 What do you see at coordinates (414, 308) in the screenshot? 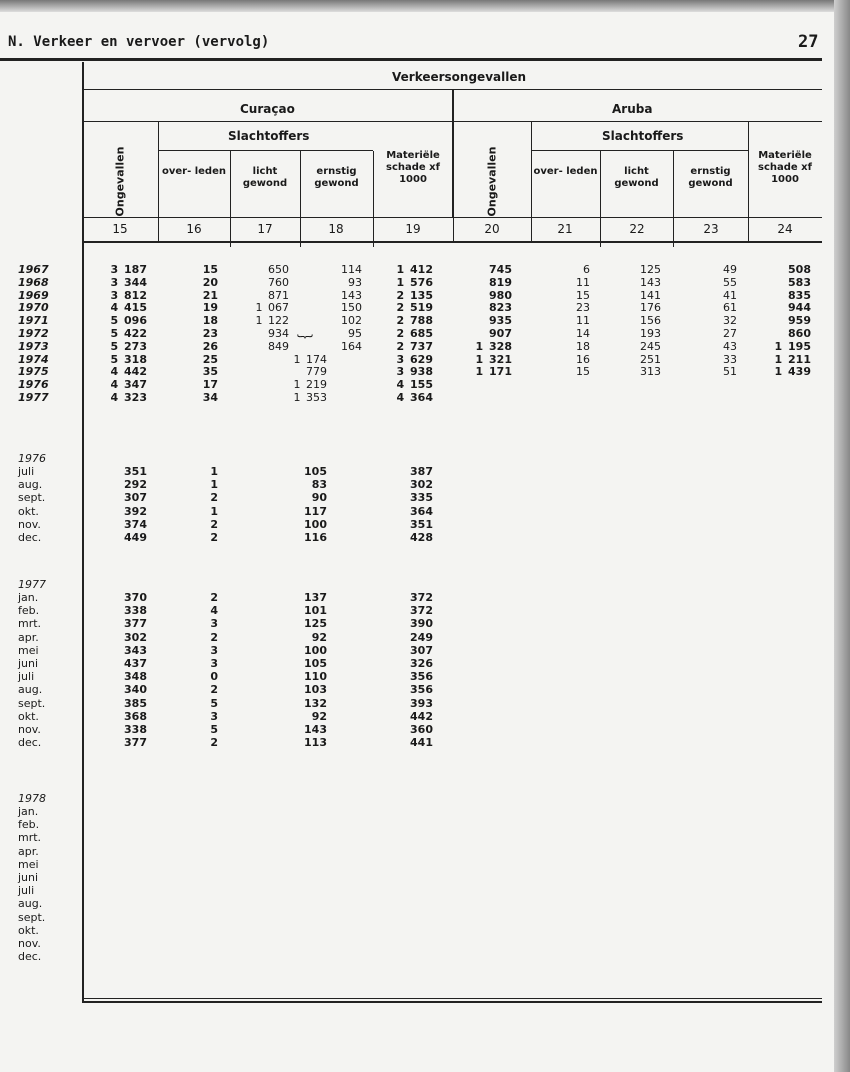
I see `table-cell: 2 519` at bounding box center [414, 308].